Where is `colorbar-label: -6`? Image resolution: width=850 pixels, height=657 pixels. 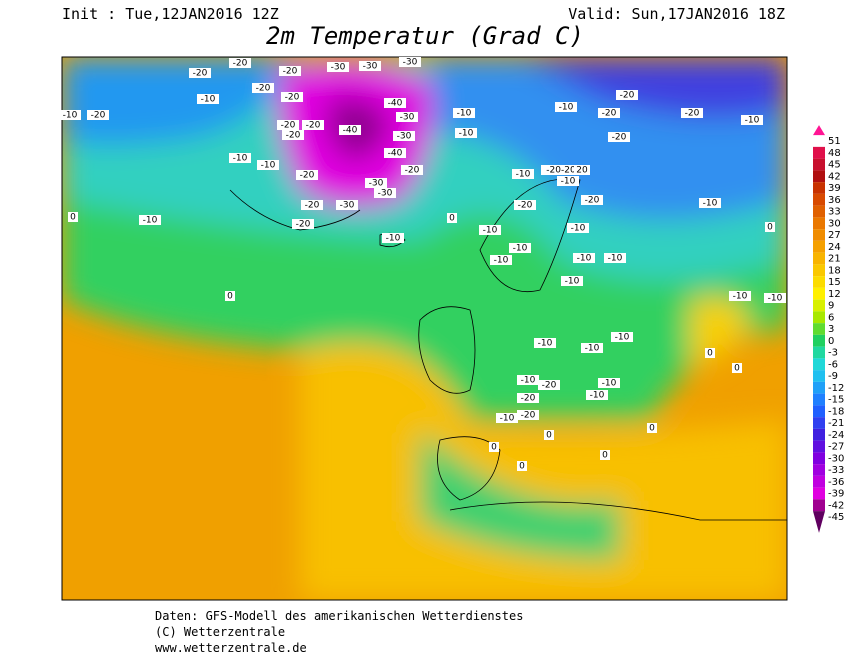 colorbar-label: -6 is located at coordinates (833, 364).